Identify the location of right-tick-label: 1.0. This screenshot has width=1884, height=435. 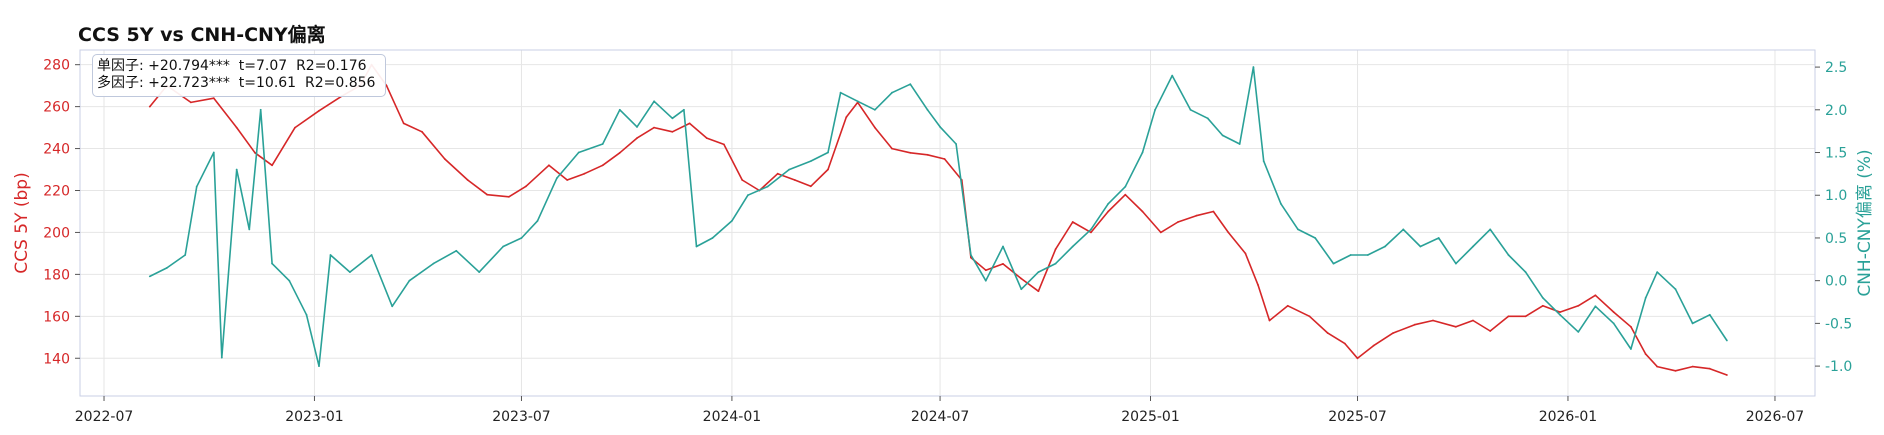
(1836, 196).